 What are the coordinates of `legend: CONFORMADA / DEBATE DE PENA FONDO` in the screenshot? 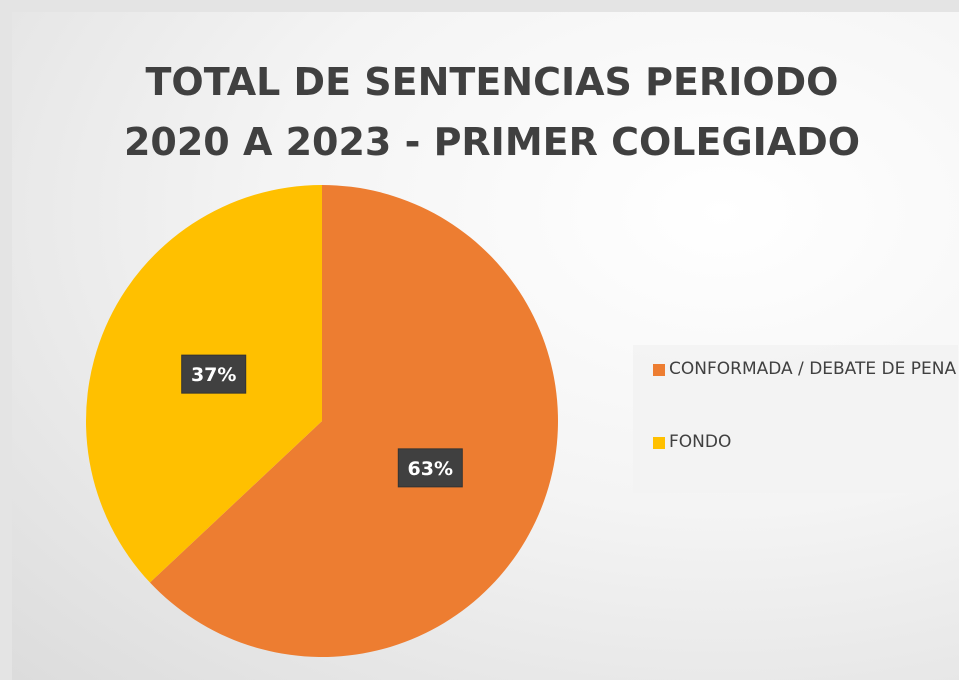 It's located at (795, 419).